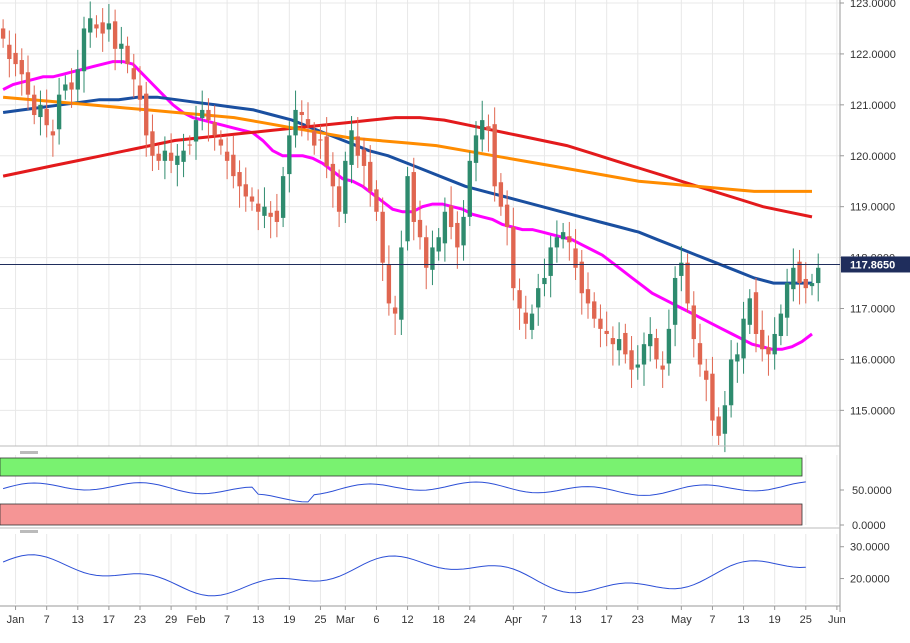  Describe the element at coordinates (376, 620) in the screenshot. I see `x-tick-label: 6` at that location.